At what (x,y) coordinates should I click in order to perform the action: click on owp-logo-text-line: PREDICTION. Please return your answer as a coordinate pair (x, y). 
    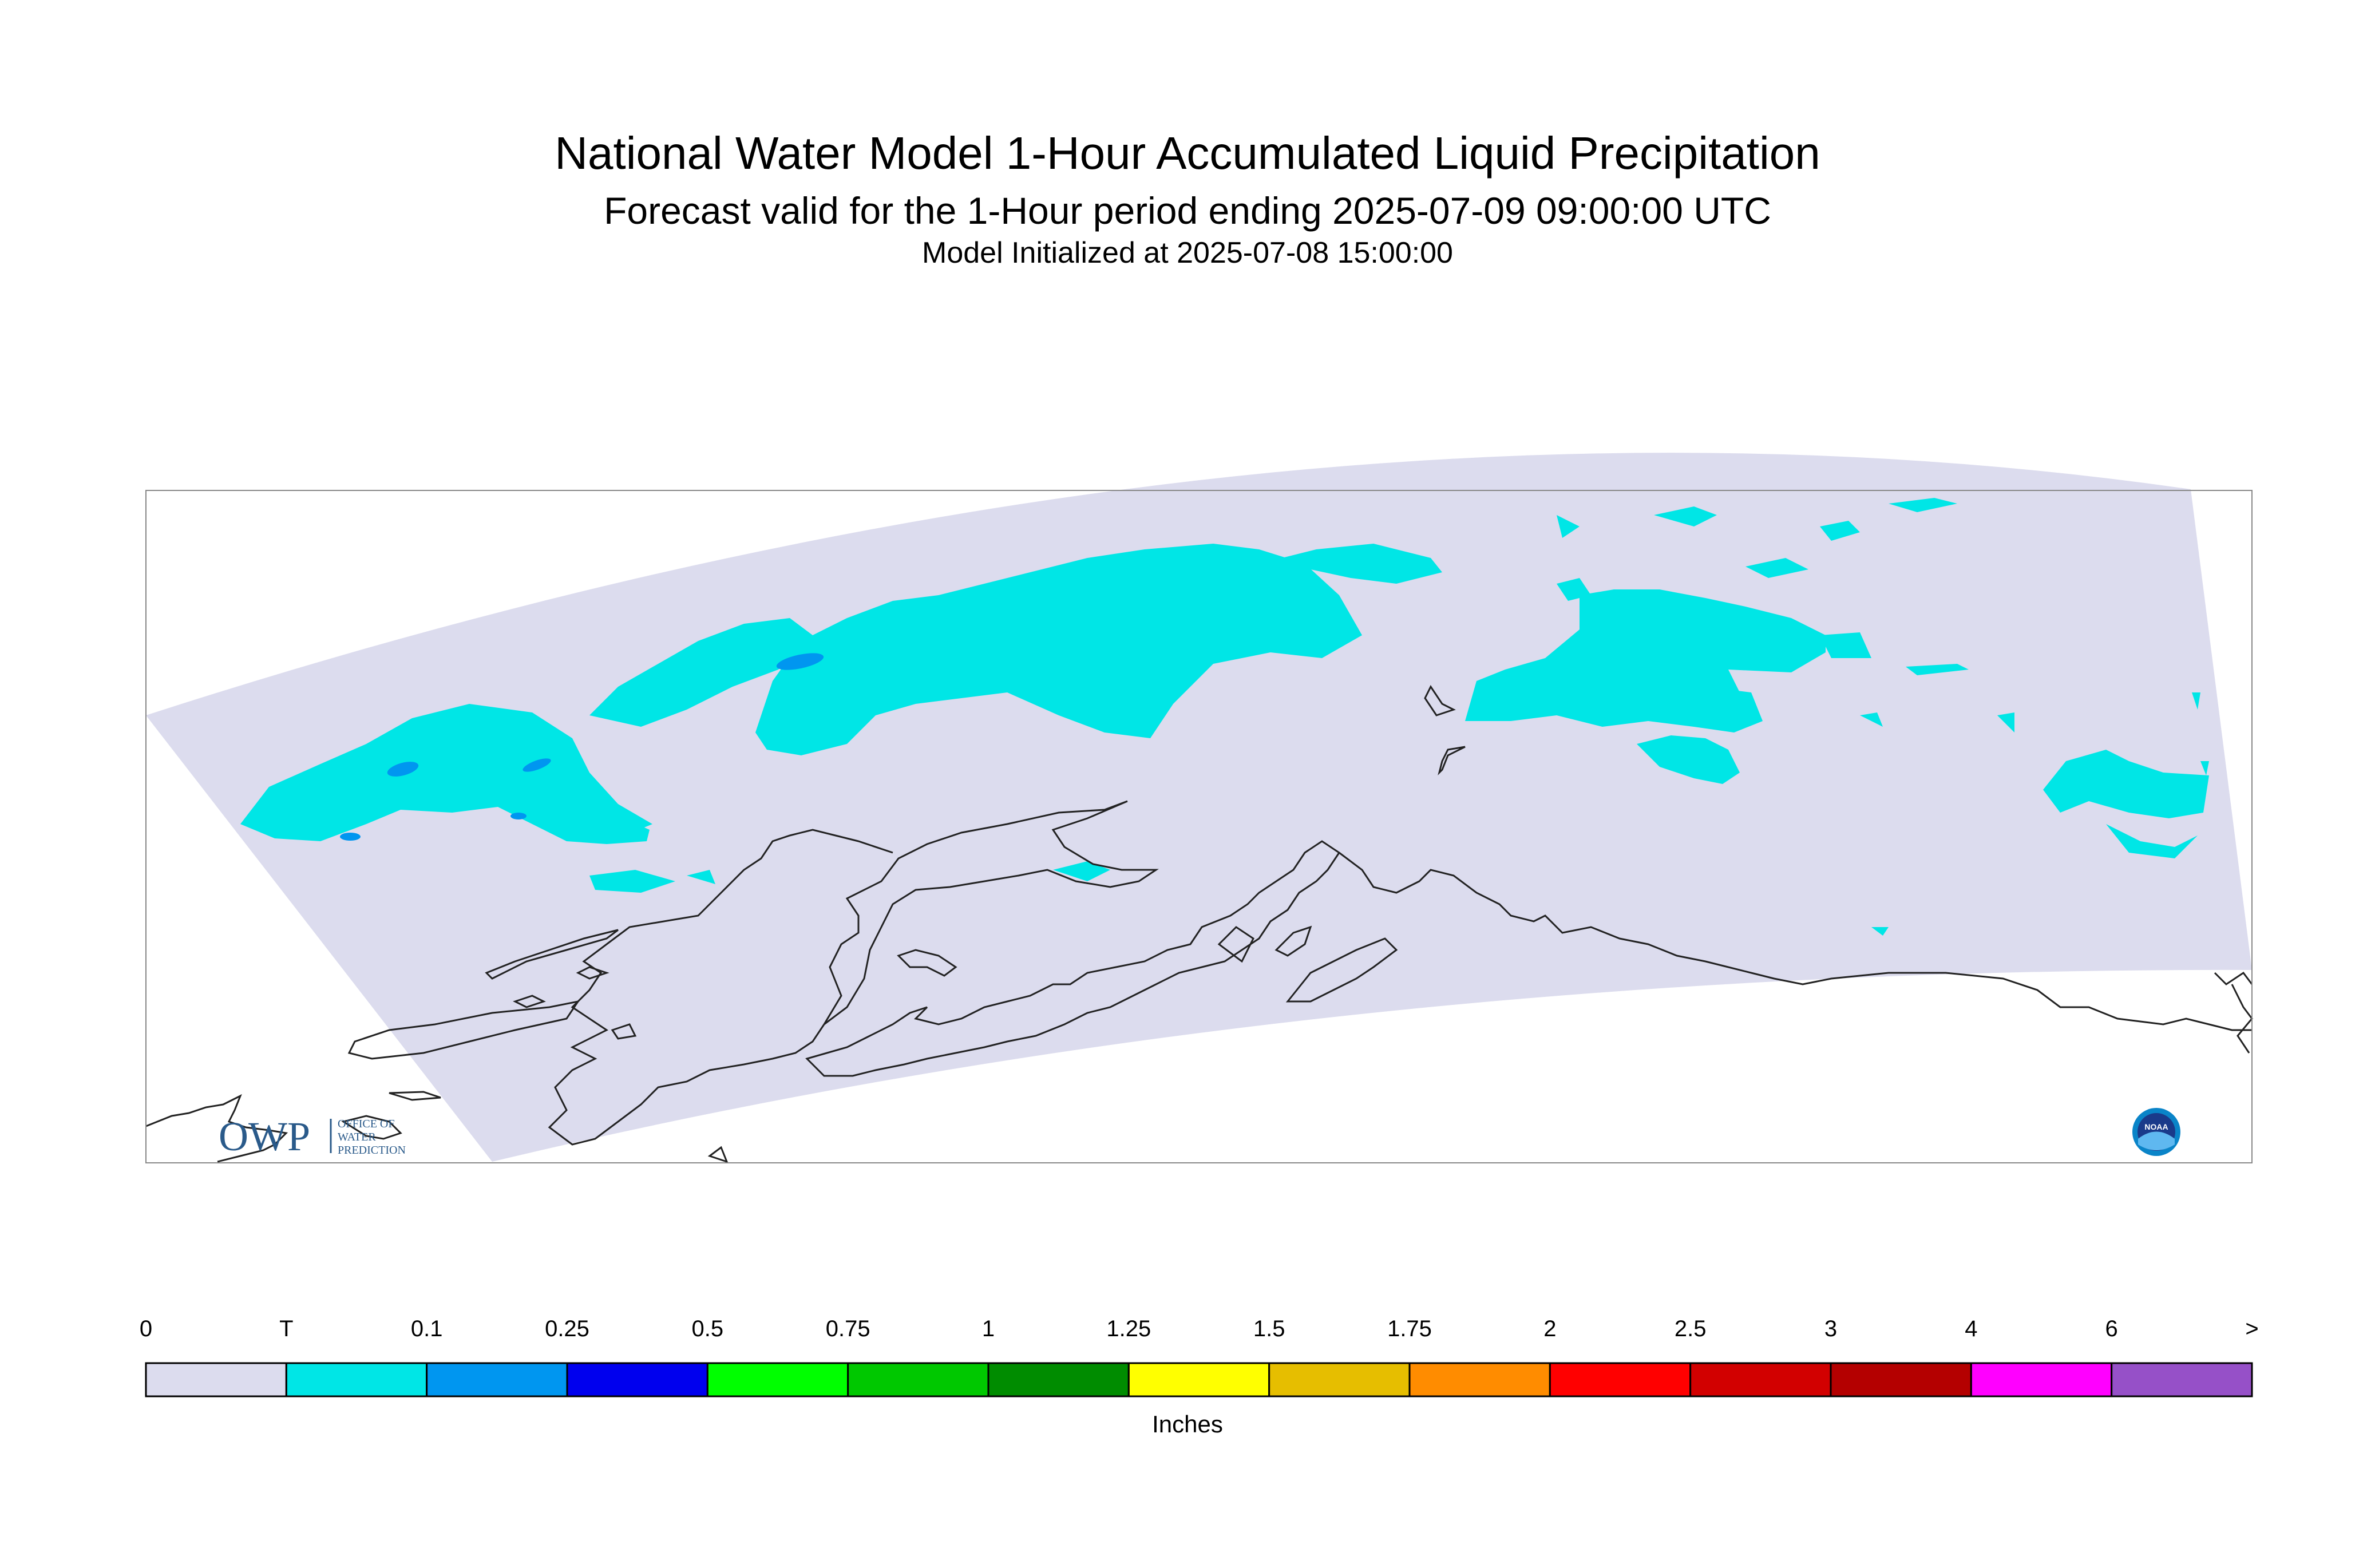
    Looking at the image, I should click on (372, 1150).